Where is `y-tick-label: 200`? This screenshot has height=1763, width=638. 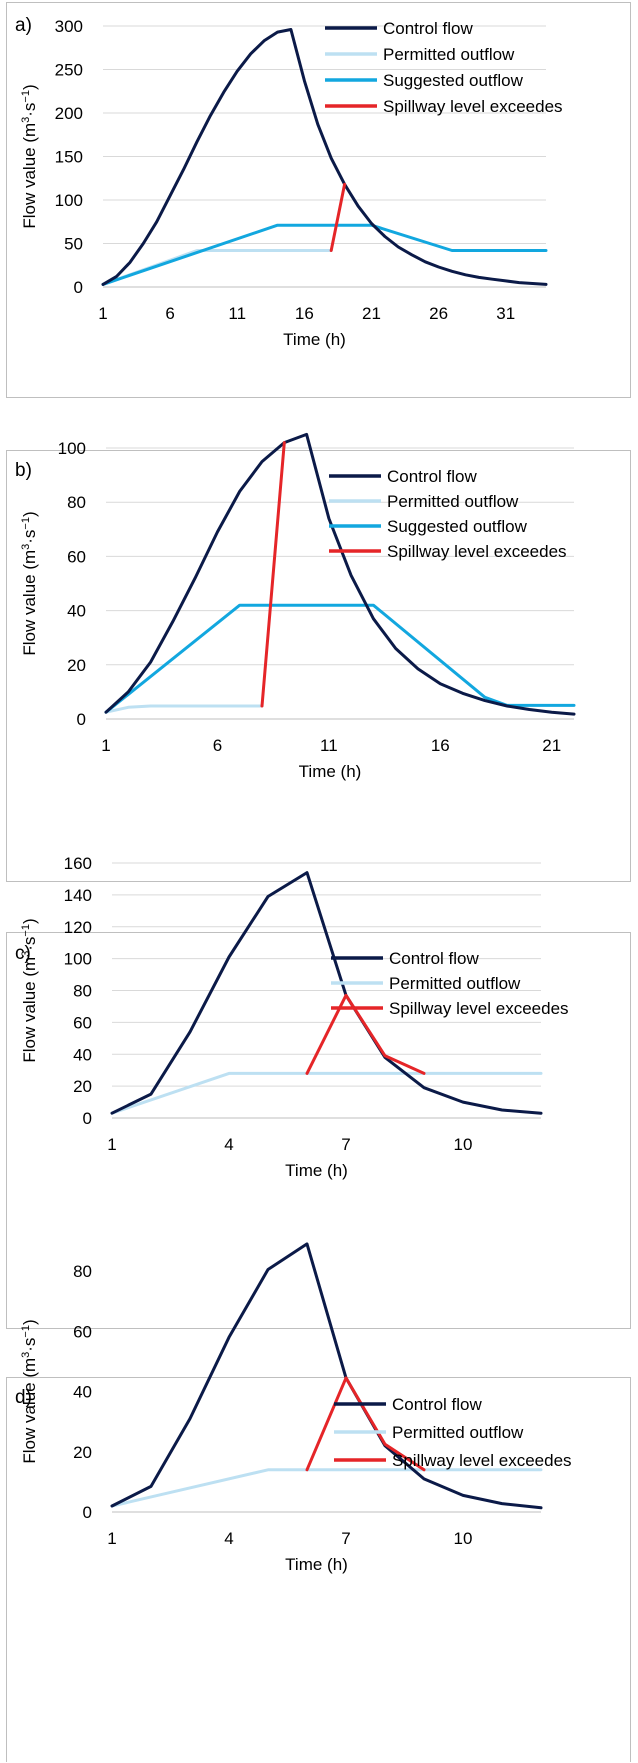 y-tick-label: 200 is located at coordinates (69, 113).